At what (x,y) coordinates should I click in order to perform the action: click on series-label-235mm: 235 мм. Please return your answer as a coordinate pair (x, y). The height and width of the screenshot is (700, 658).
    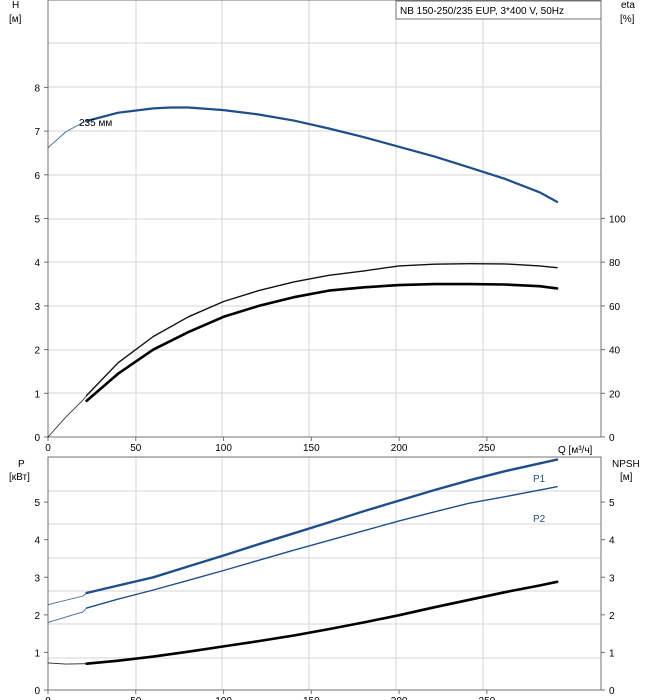
    Looking at the image, I should click on (95, 123).